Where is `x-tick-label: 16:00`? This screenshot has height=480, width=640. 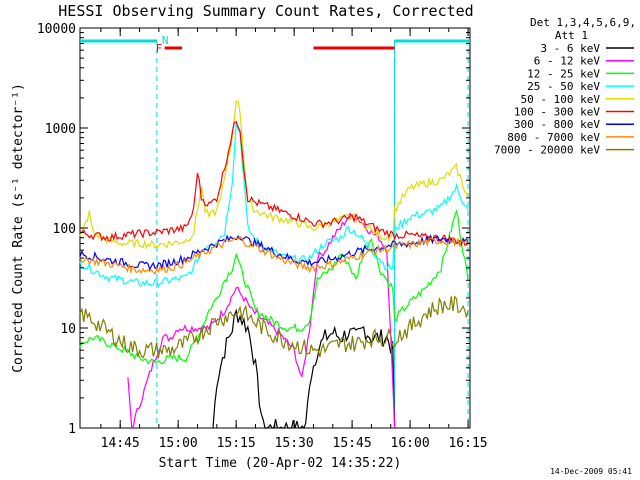 x-tick-label: 16:00 is located at coordinates (410, 443).